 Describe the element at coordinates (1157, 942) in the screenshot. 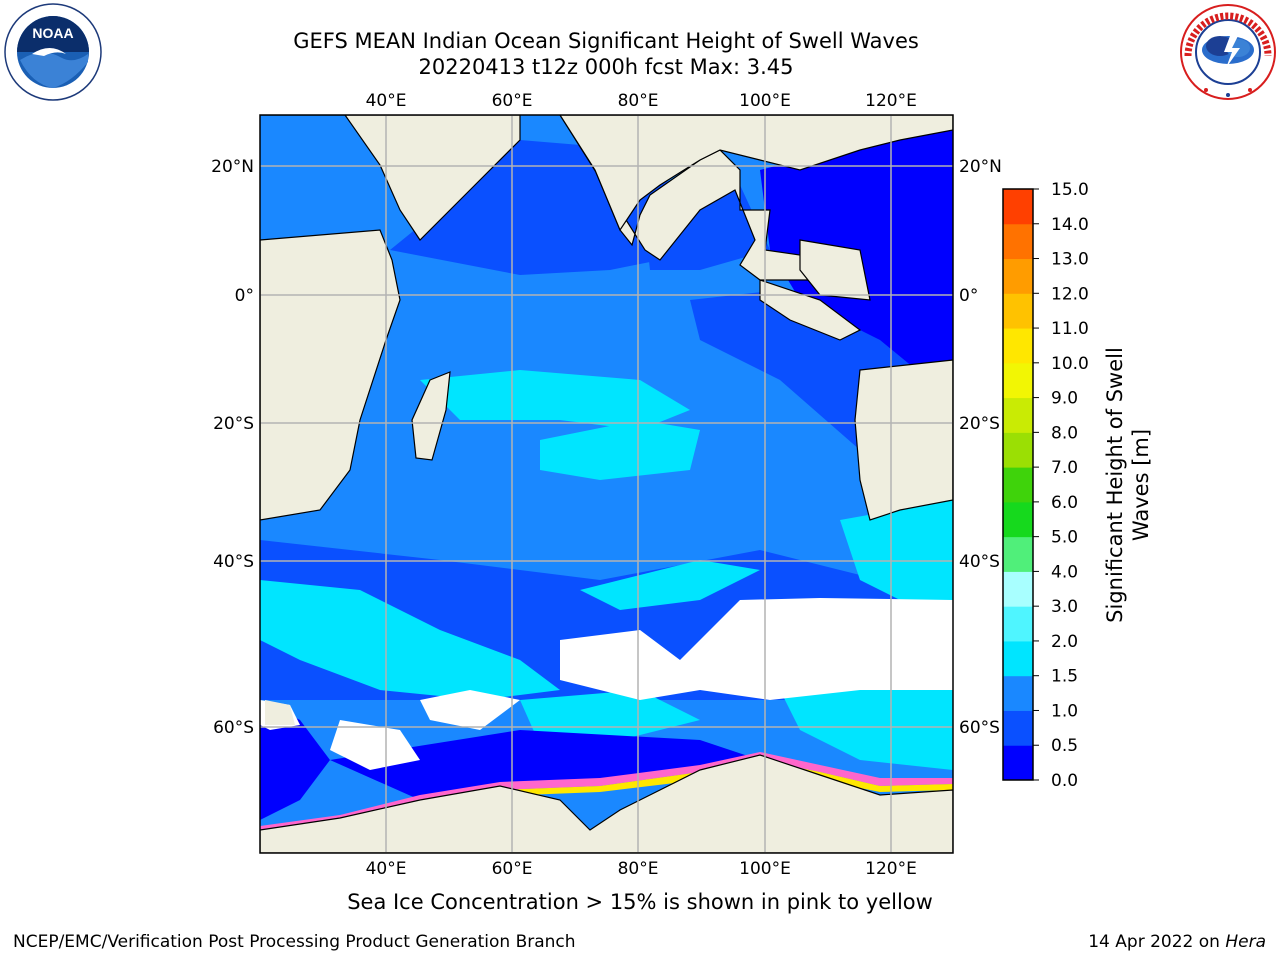

I see `footer-date-text: 14 Apr 2022 on` at that location.